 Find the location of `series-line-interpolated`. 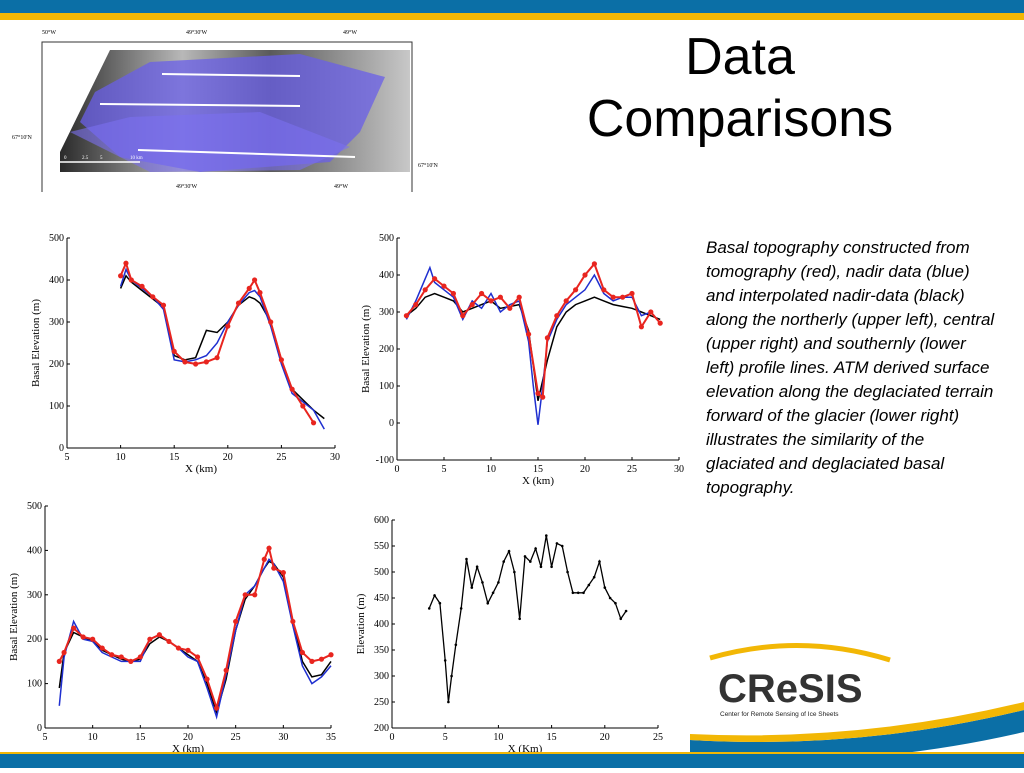

series-line-interpolated is located at coordinates (195, 638).